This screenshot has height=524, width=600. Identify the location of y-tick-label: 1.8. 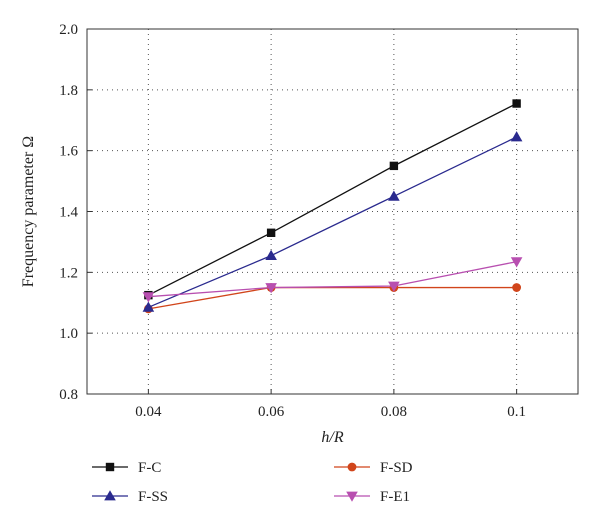
(68, 91).